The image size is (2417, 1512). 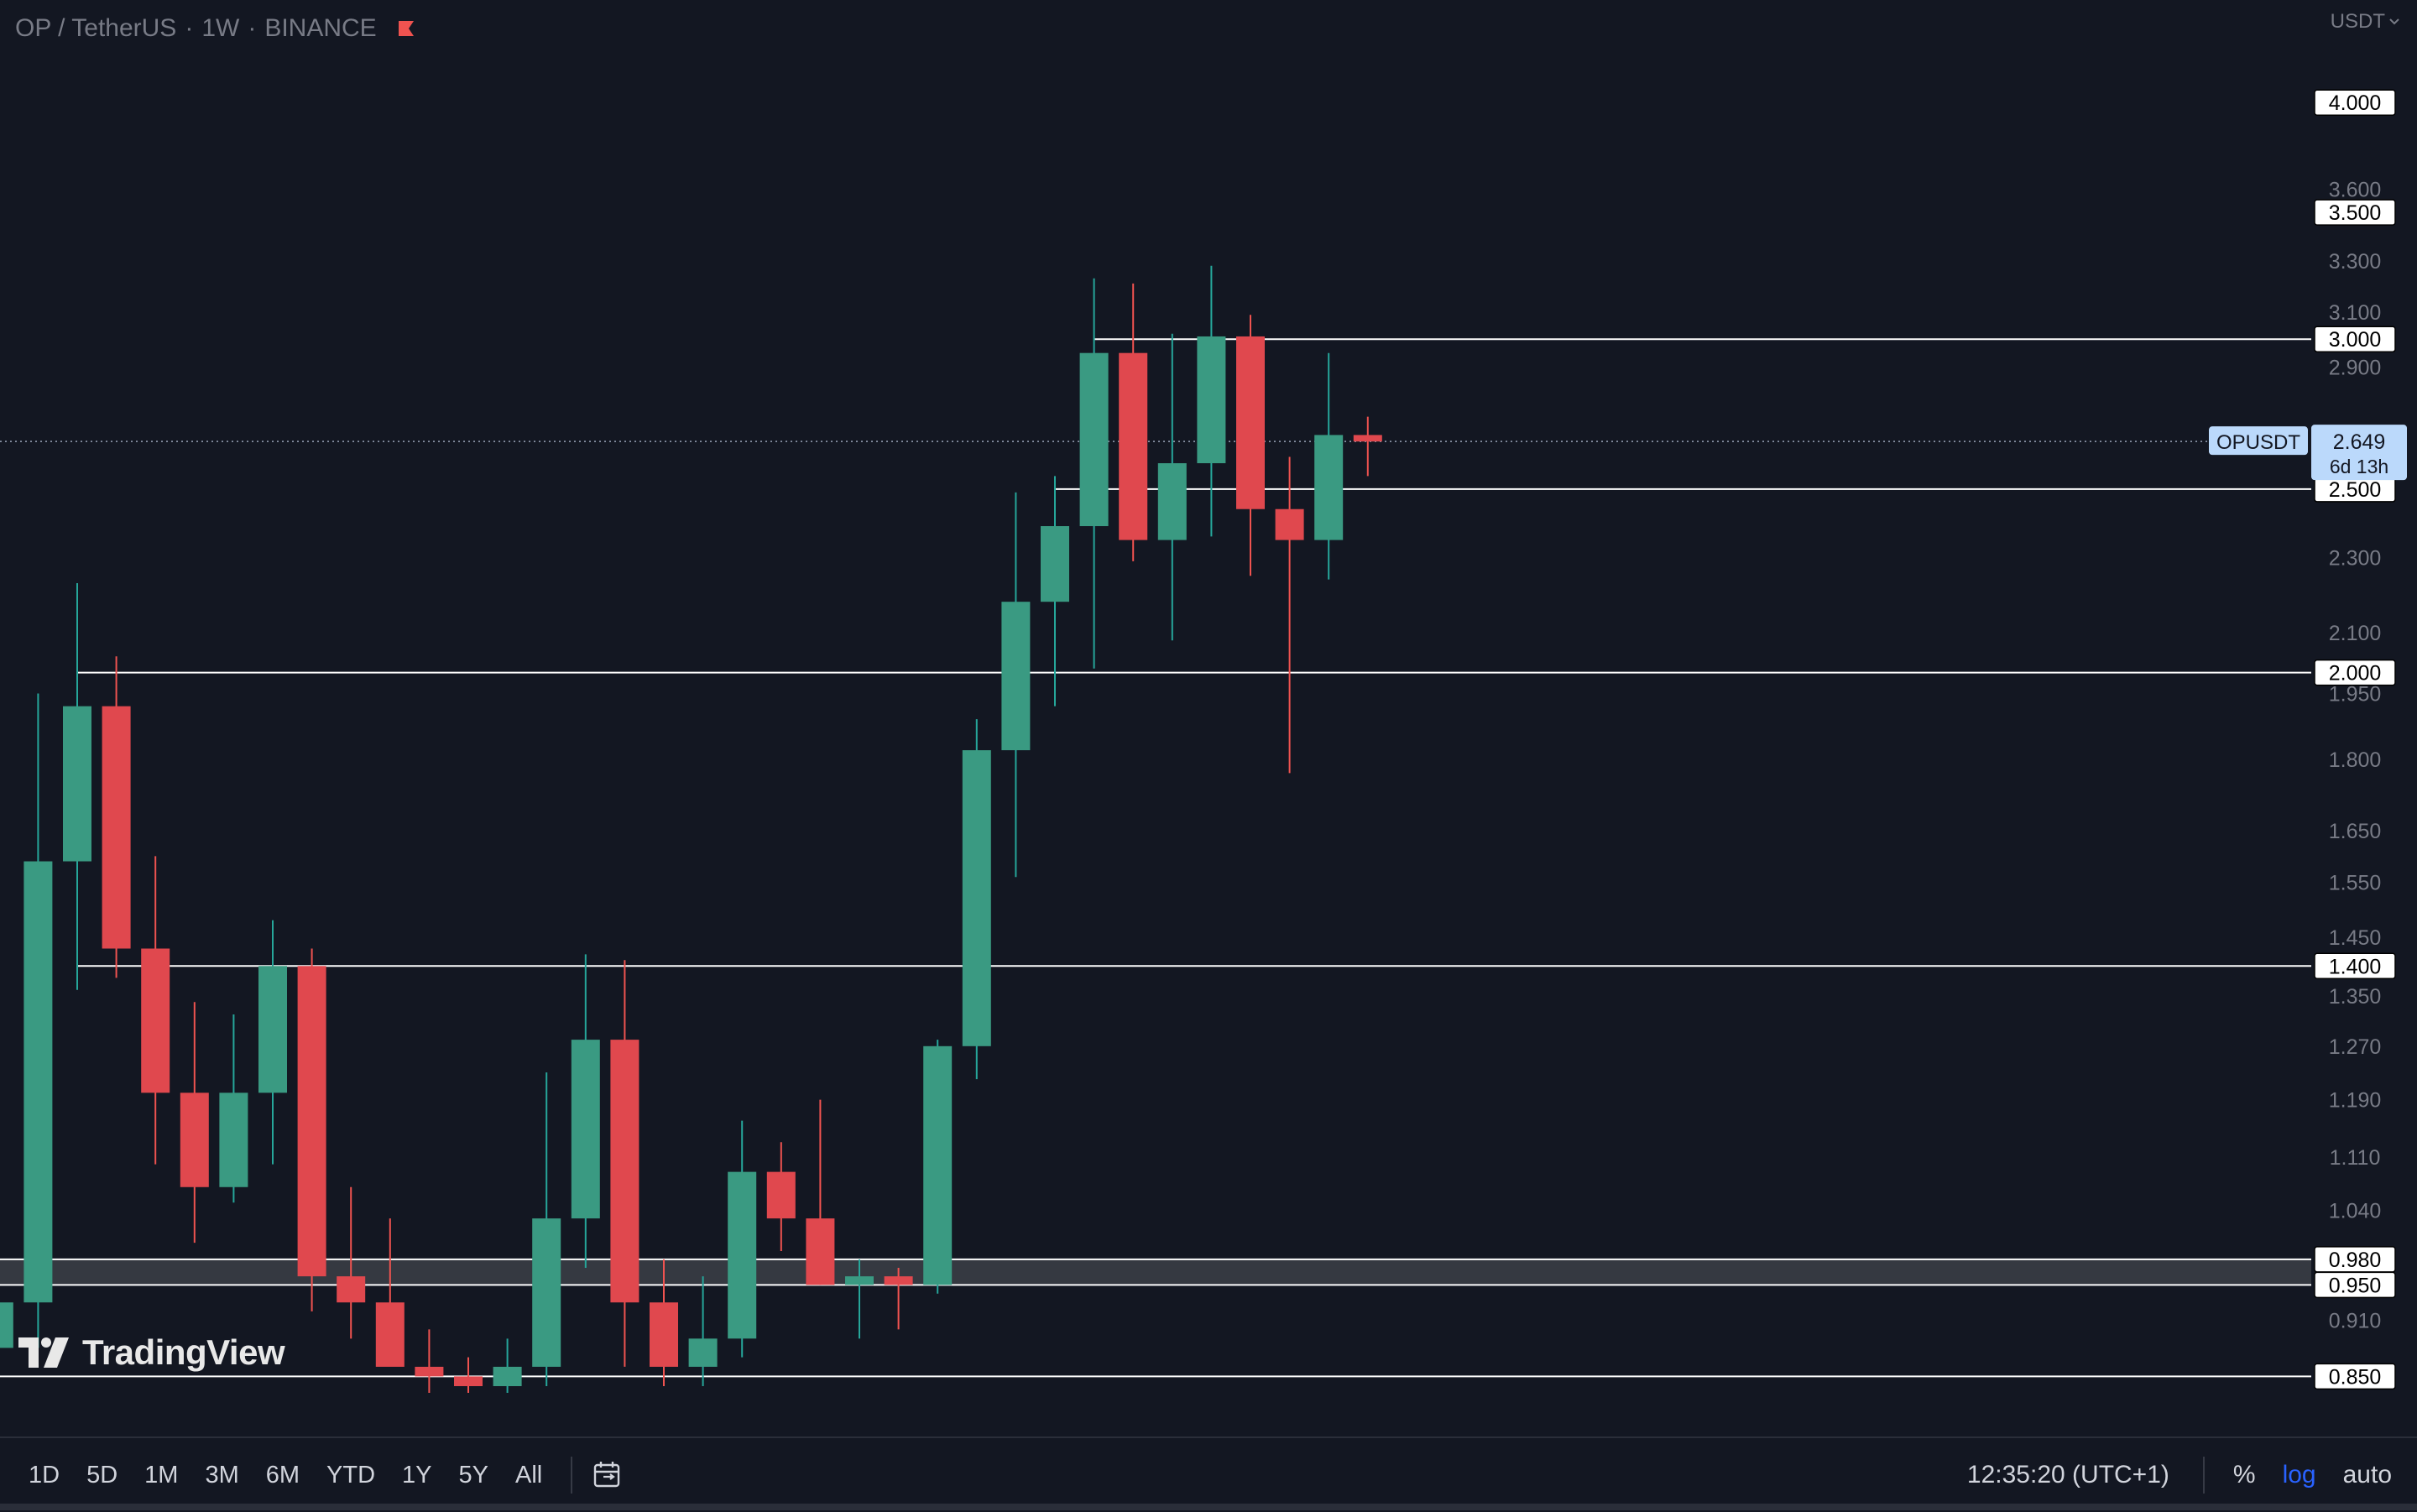 What do you see at coordinates (102, 1475) in the screenshot?
I see `range-button-5d: 5D` at bounding box center [102, 1475].